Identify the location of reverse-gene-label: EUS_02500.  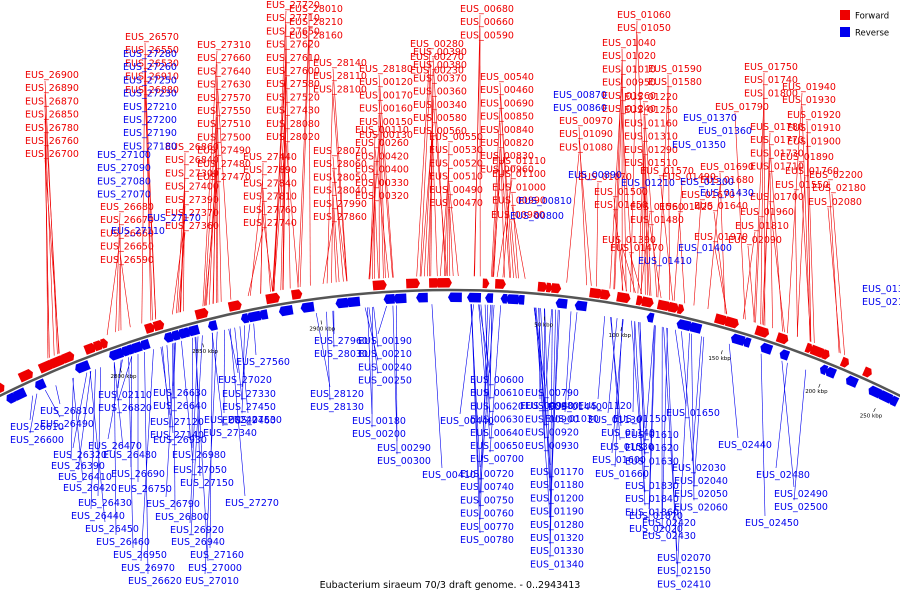
(801, 507).